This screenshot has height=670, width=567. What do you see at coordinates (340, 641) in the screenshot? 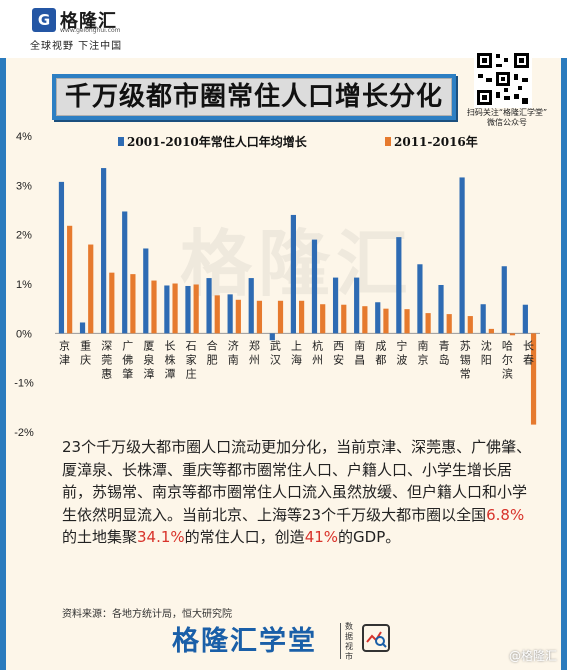
I see `footer-divider` at bounding box center [340, 641].